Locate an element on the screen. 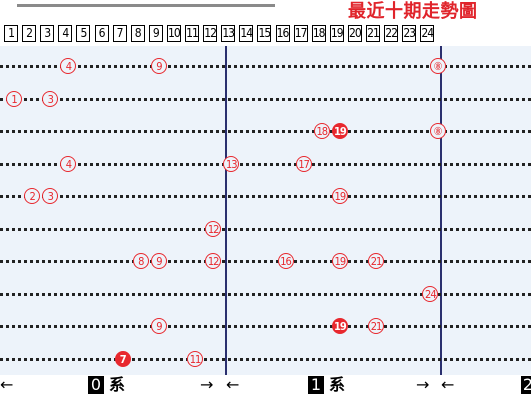 The width and height of the screenshot is (531, 394). number-box: 6 is located at coordinates (101, 33).